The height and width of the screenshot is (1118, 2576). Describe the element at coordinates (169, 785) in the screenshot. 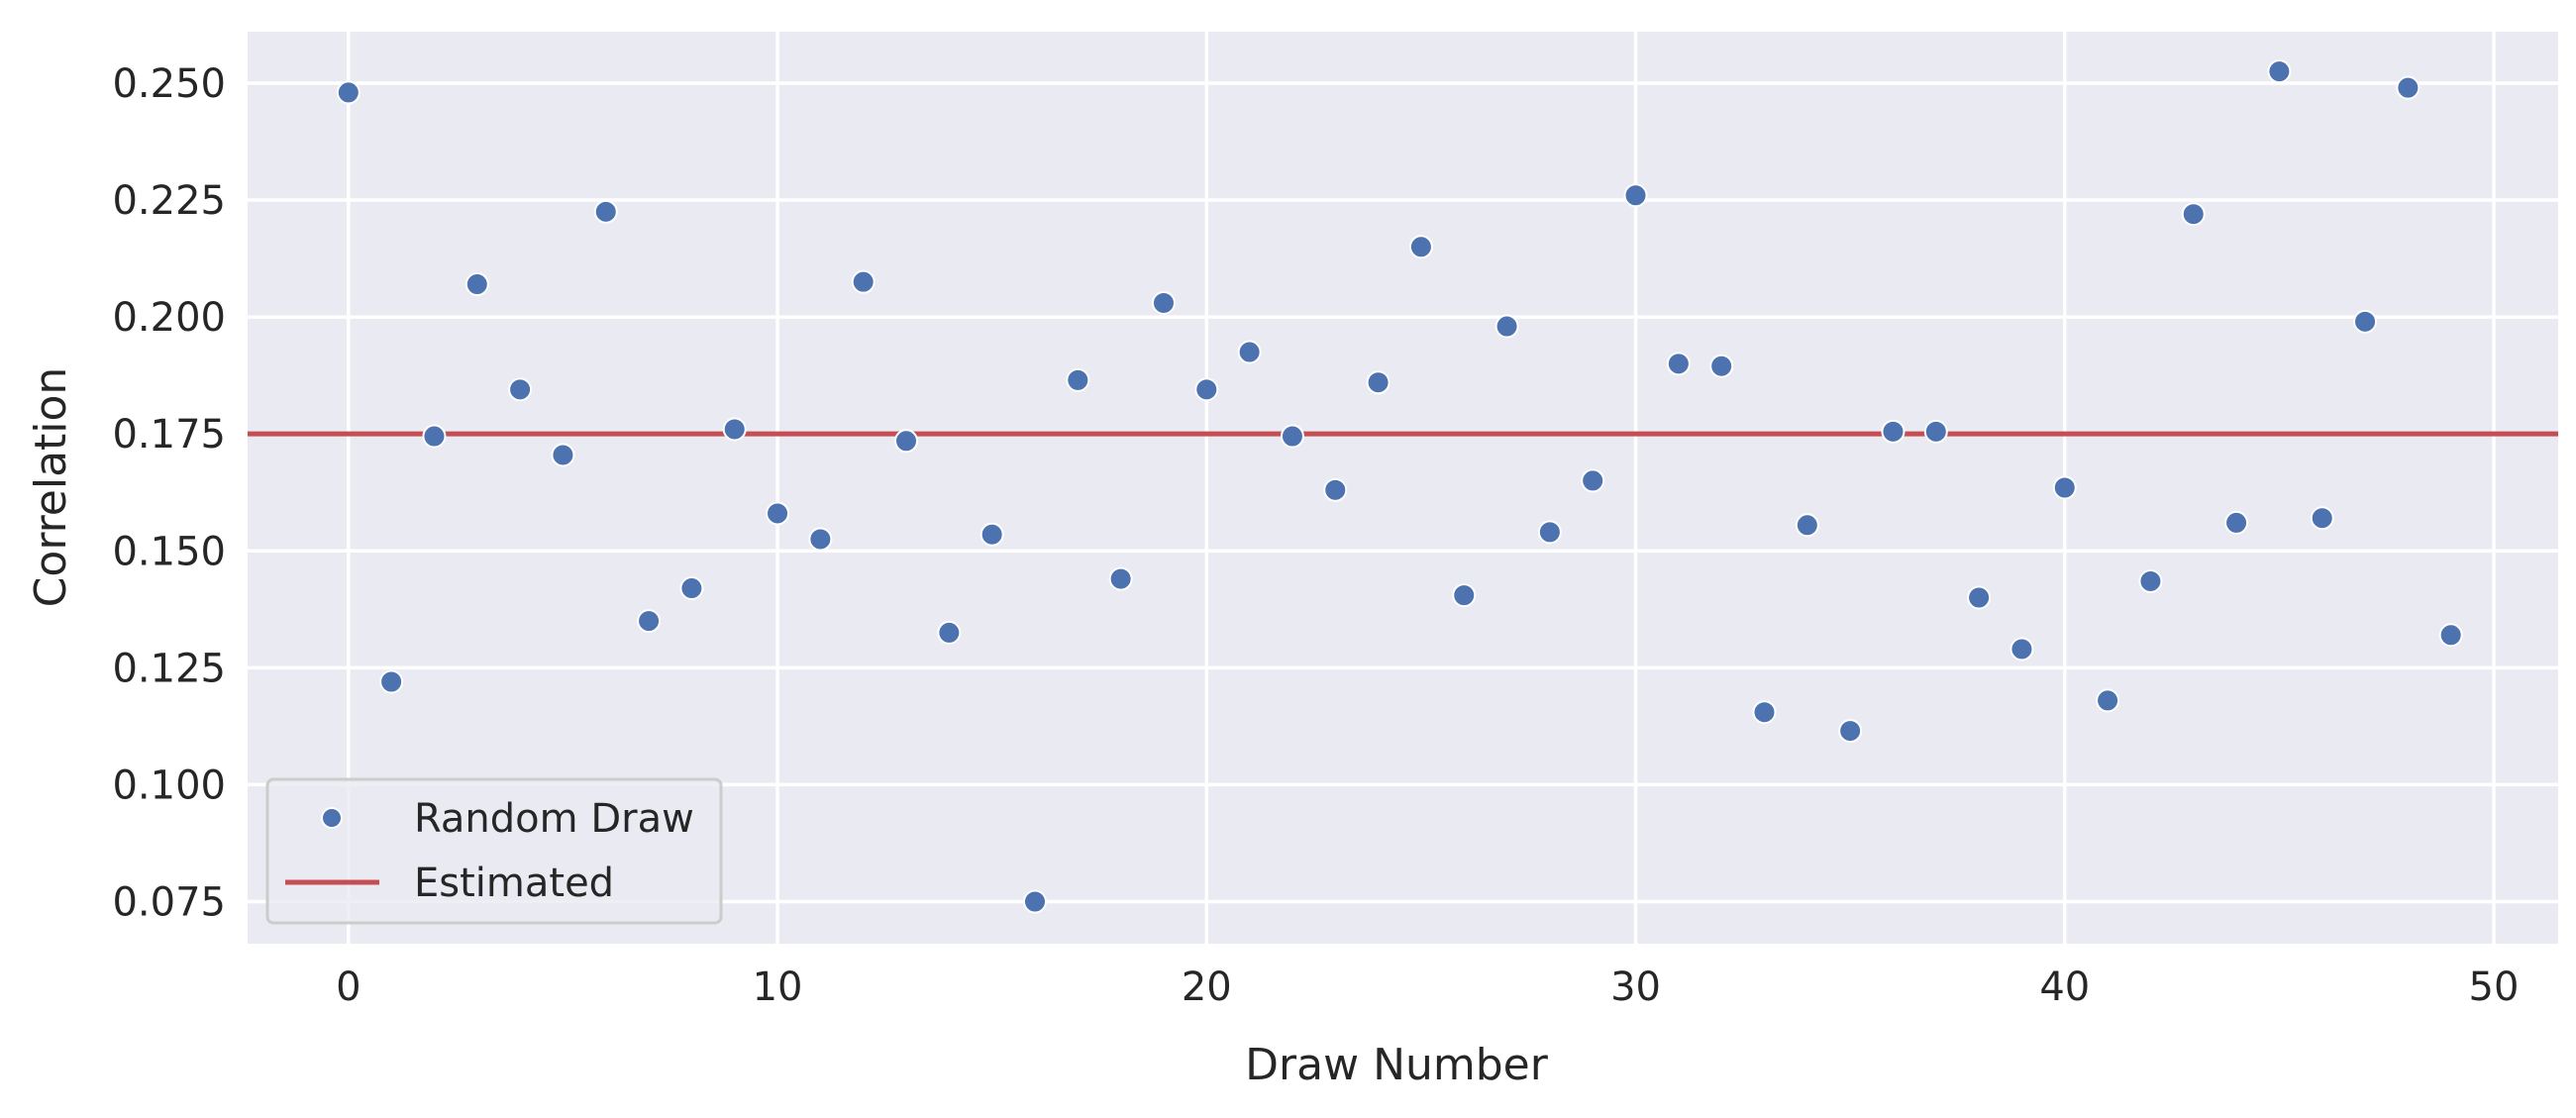

I see `y-tick-label: 0.100` at that location.